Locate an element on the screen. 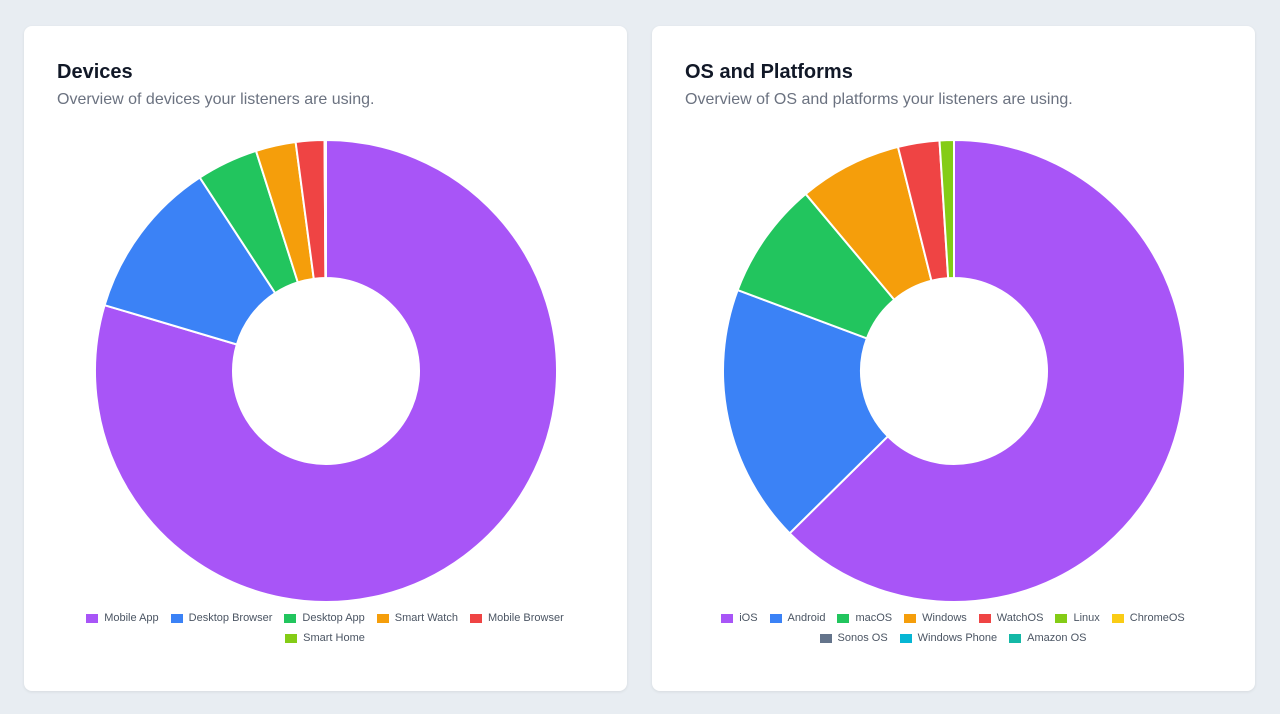  legend-label: ChromeOS is located at coordinates (1157, 618).